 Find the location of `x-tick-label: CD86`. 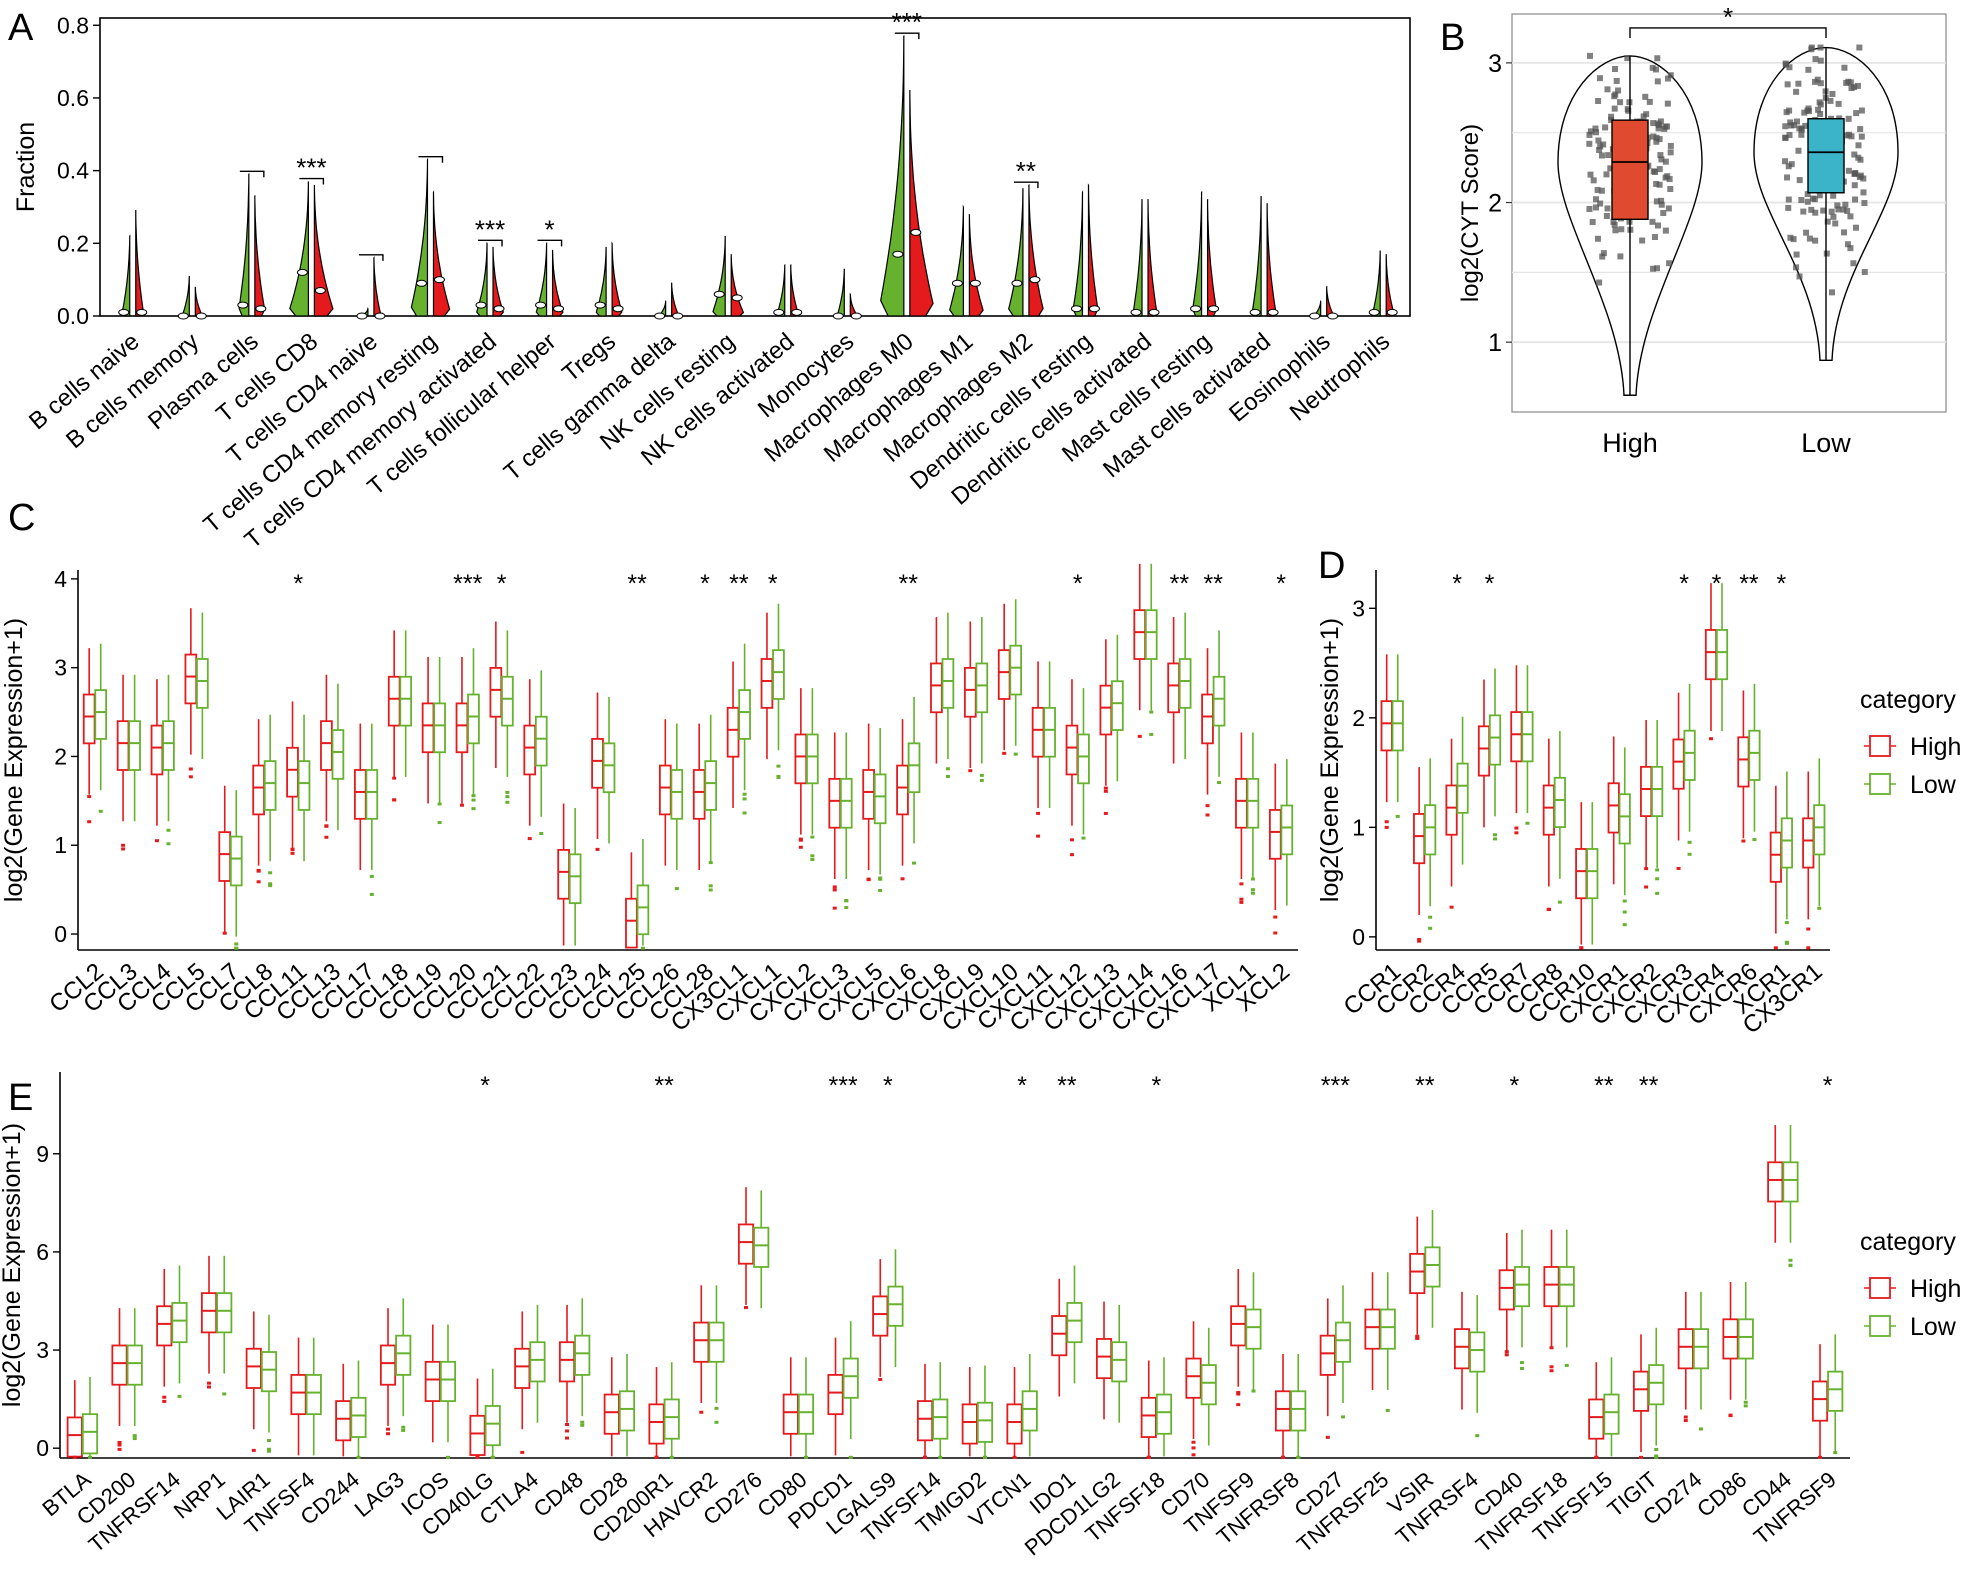

x-tick-label: CD86 is located at coordinates (1721, 1494).